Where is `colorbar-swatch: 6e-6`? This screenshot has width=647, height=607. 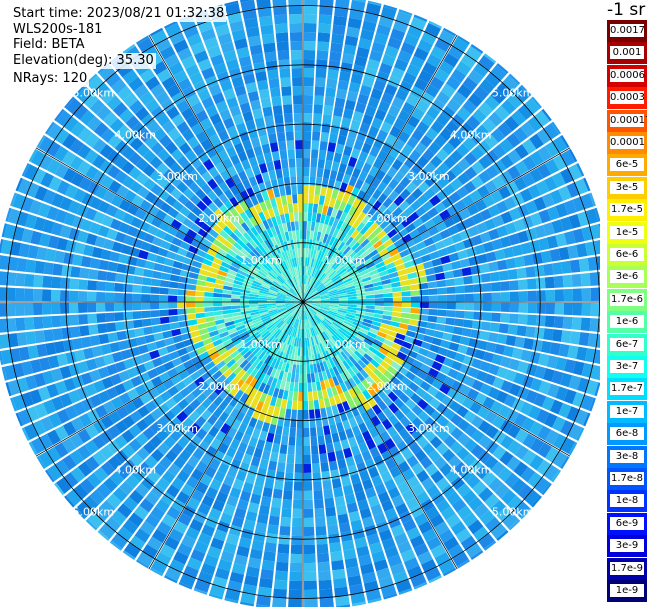
colorbar-swatch: 6e-6 is located at coordinates (627, 255).